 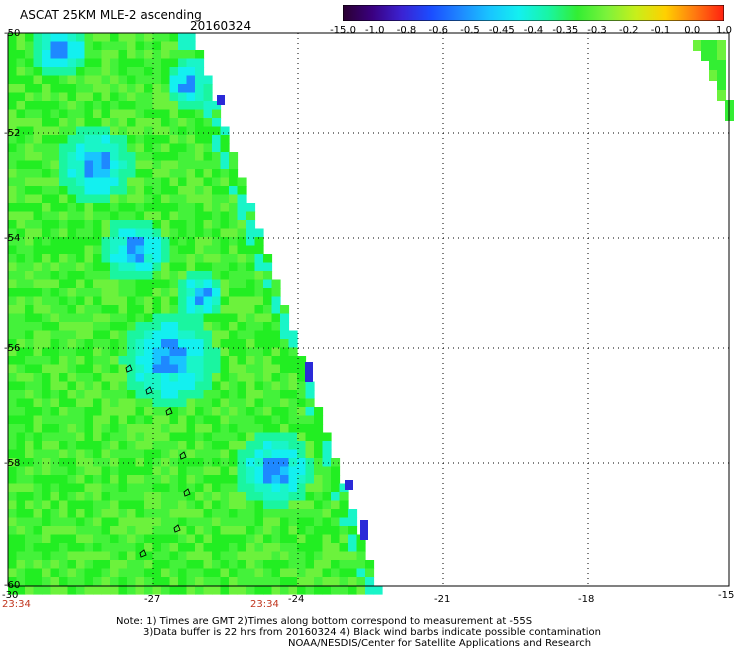 I want to click on map-date: 20160324, so click(x=221, y=26).